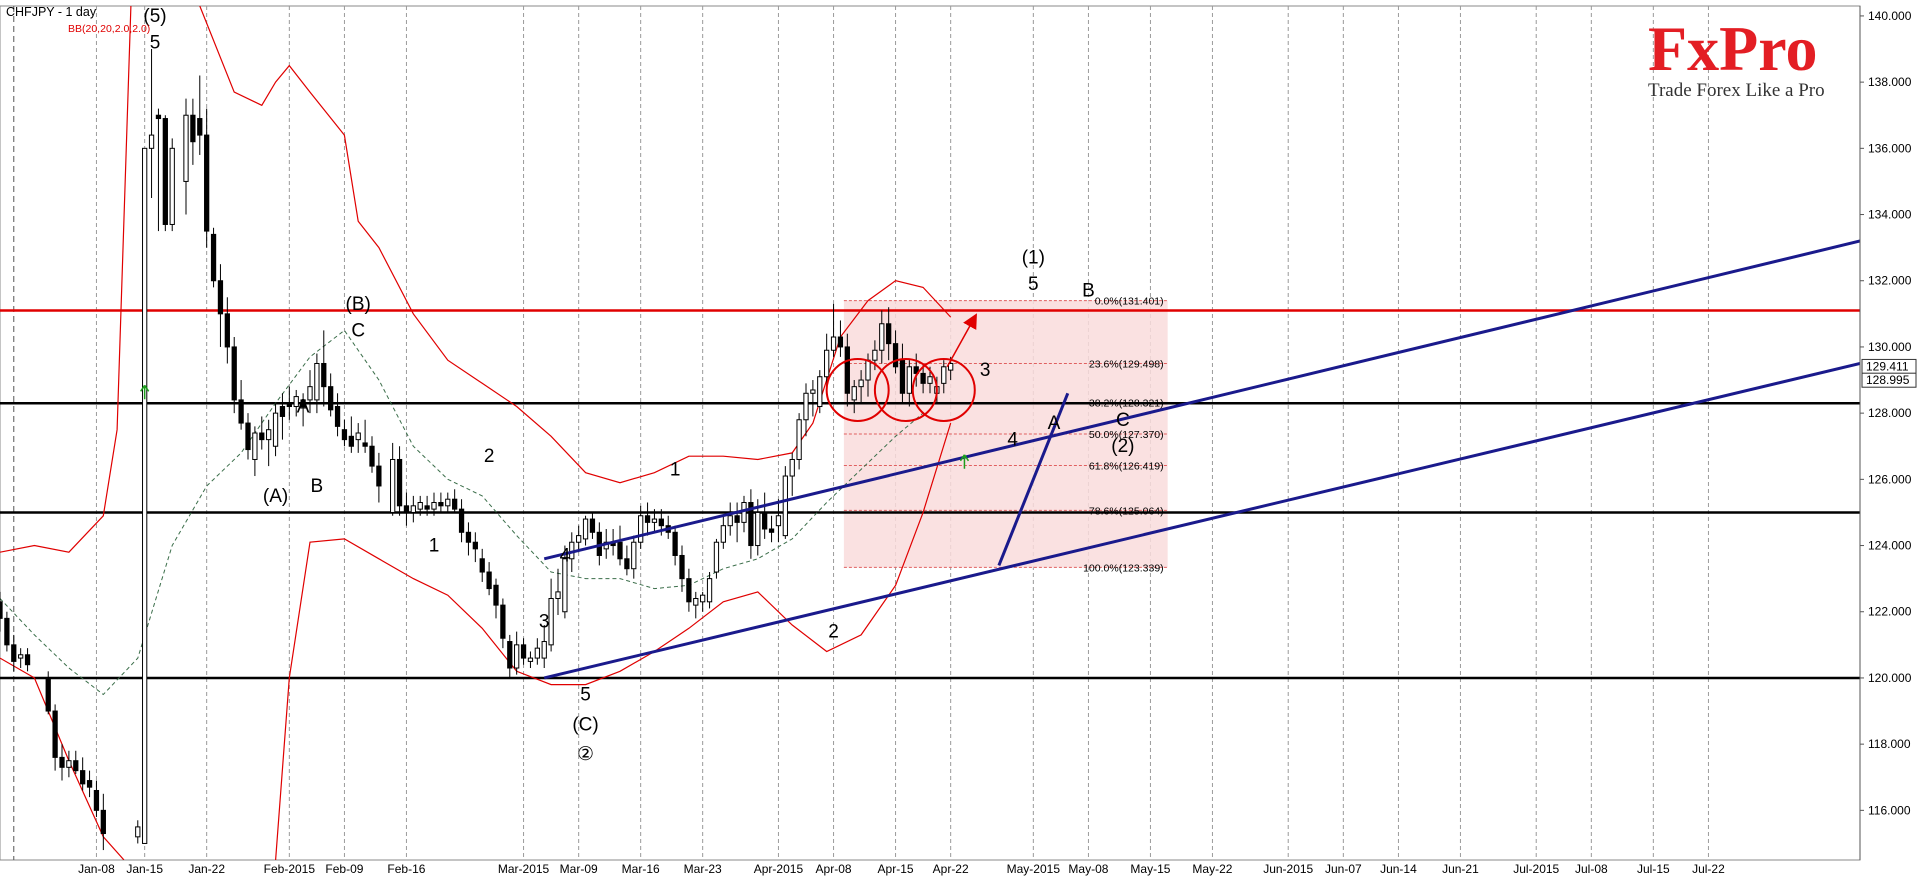 The height and width of the screenshot is (881, 1918). I want to click on x-tick-label: Jun-07, so click(1343, 869).